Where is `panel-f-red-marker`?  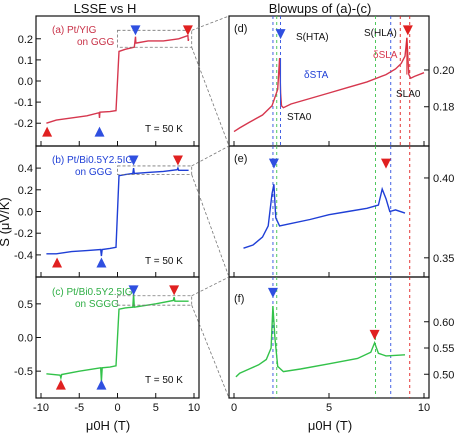
panel-f-red-marker is located at coordinates (374, 334).